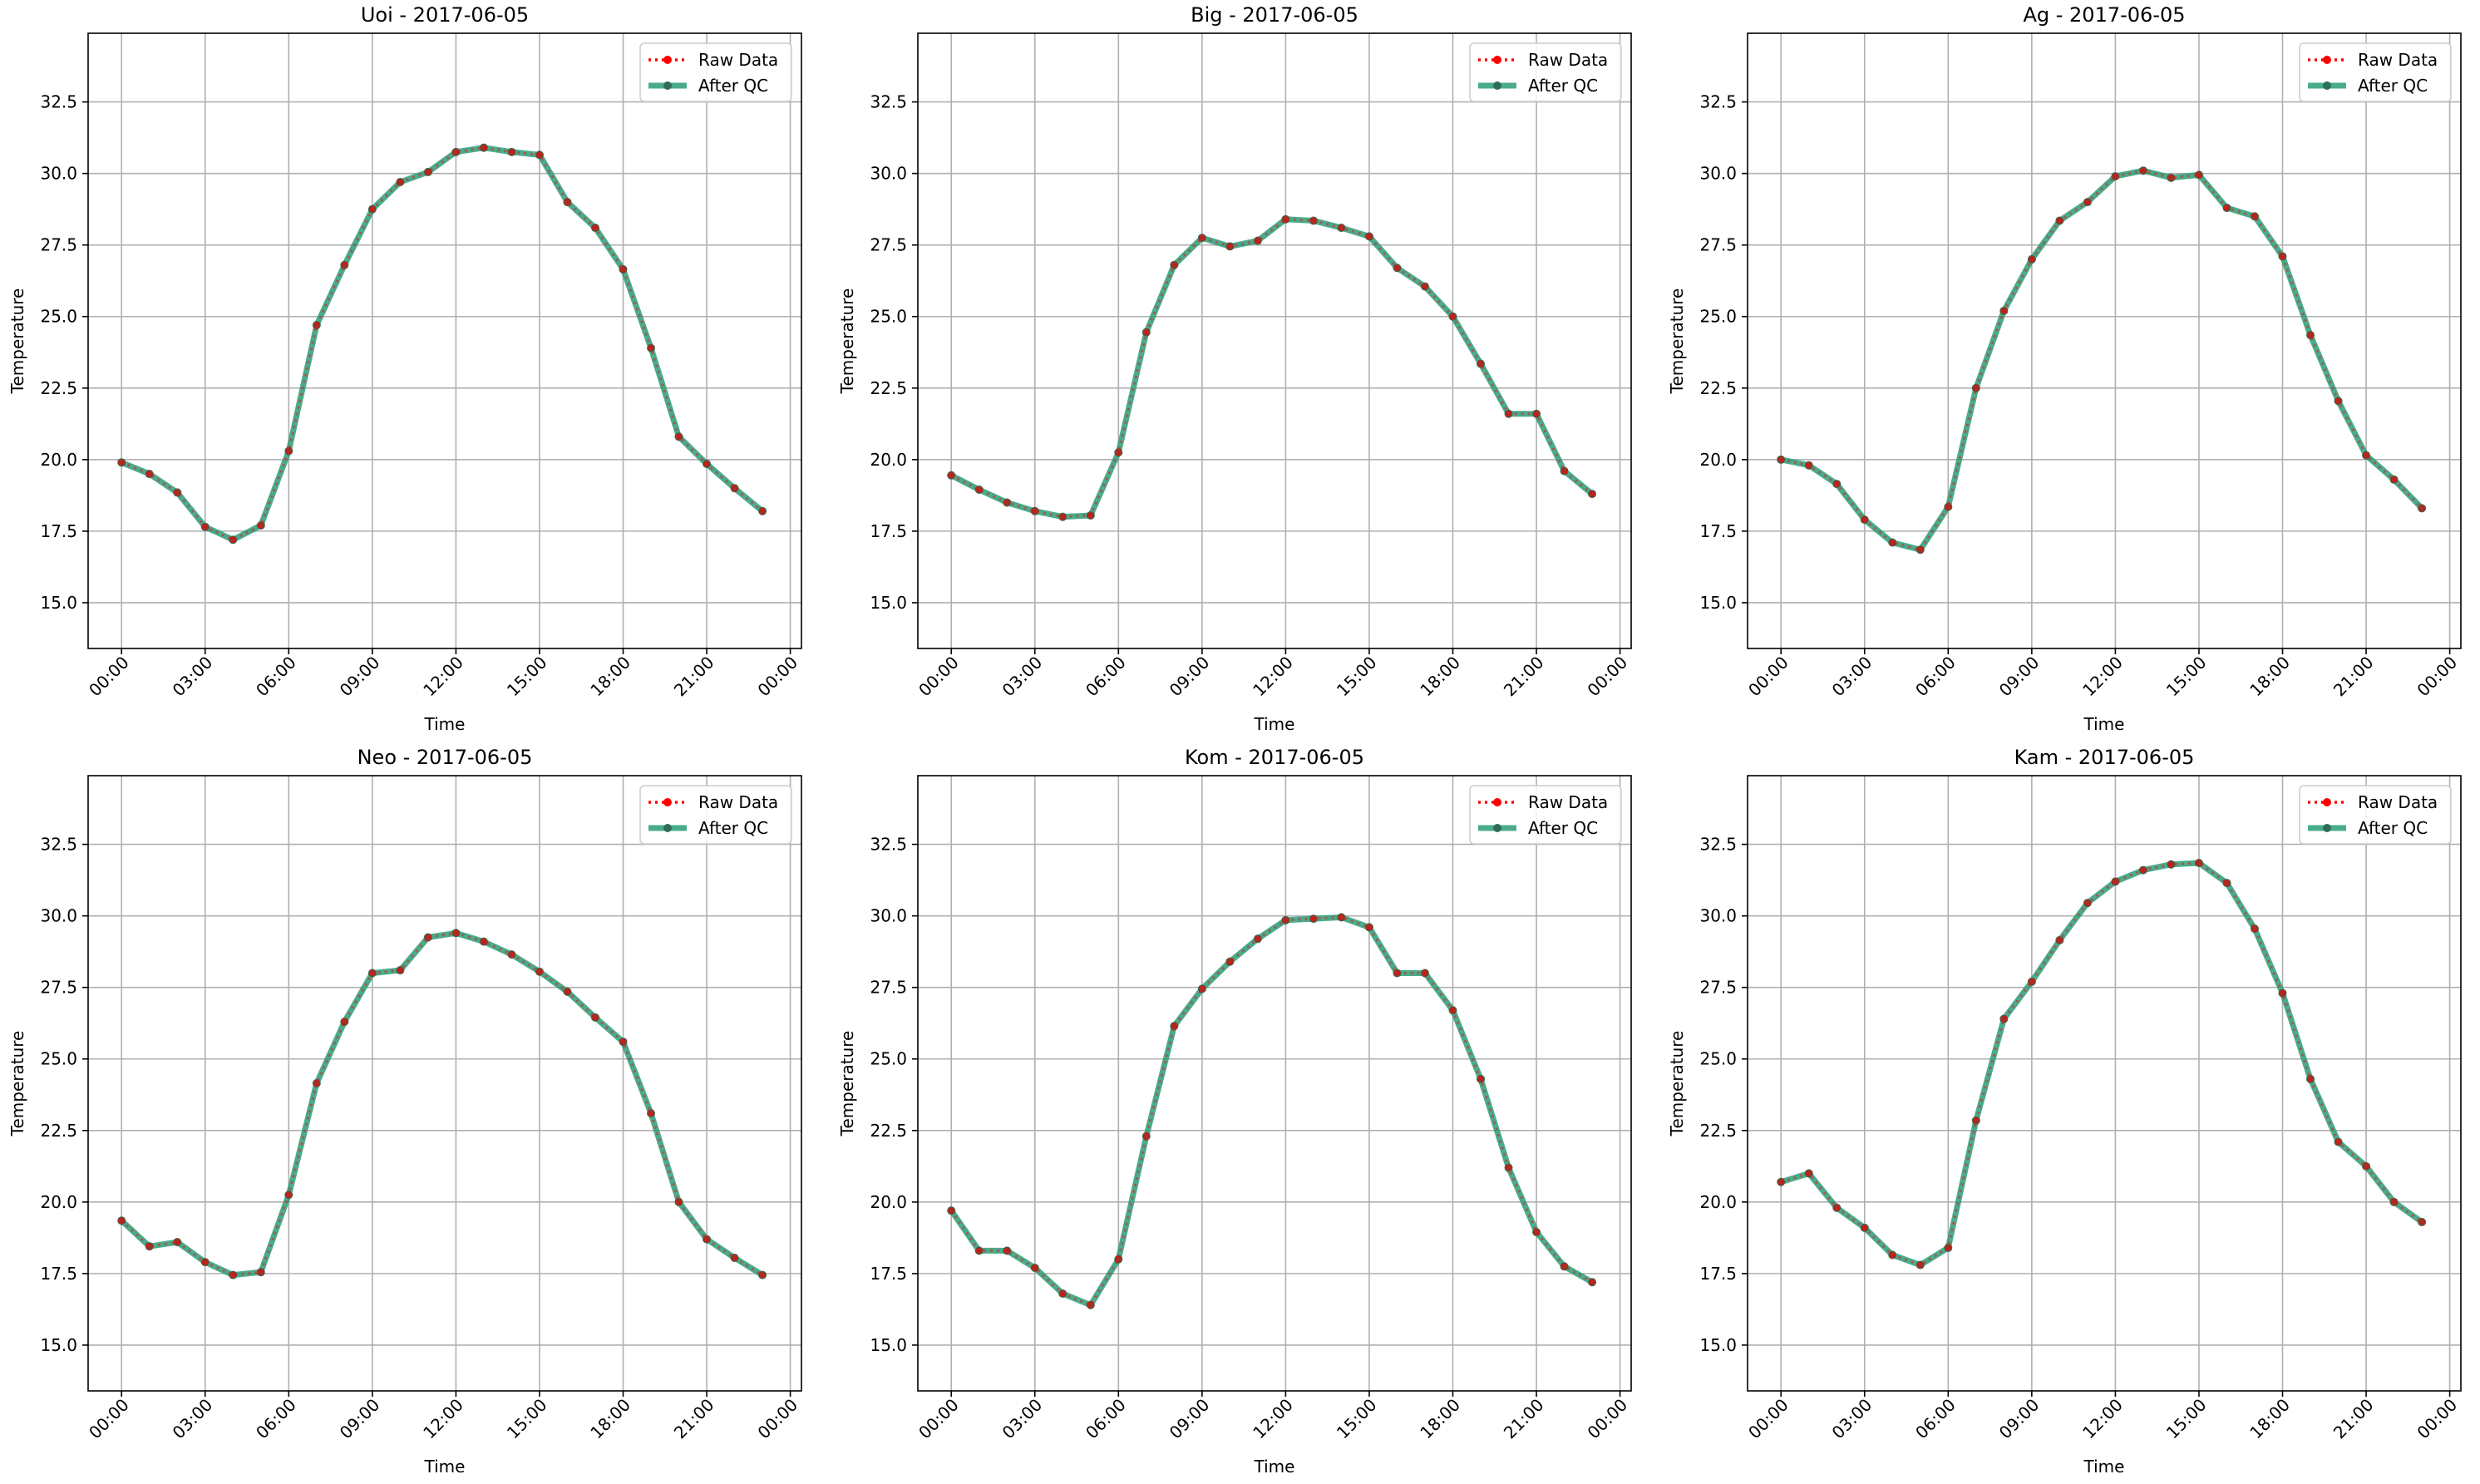 The width and height of the screenshot is (2480, 1484). I want to click on series-raw-data, so click(443, 344).